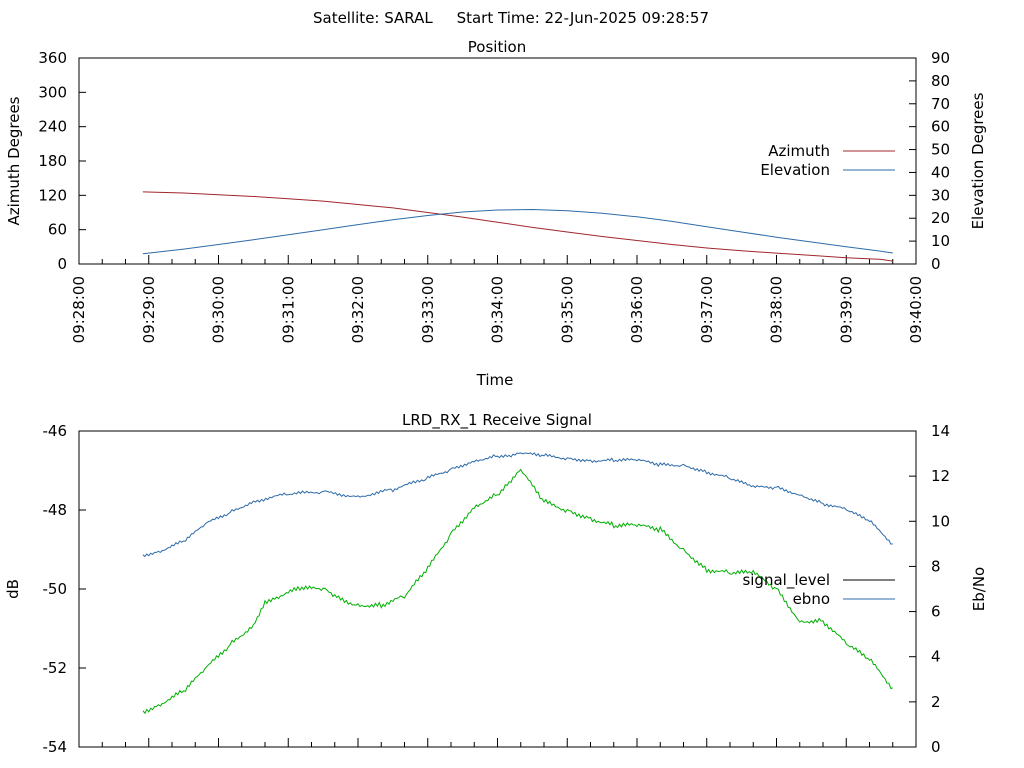 Image resolution: width=1024 pixels, height=768 pixels. What do you see at coordinates (55, 589) in the screenshot?
I see `y-tick-label: -50` at bounding box center [55, 589].